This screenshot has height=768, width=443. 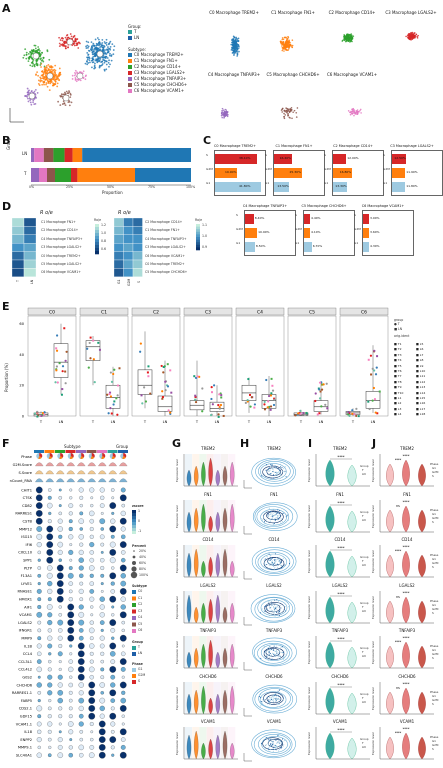 What do you see at coordinates (24, 247) in the screenshot?
I see `roe-heatmap-left` at bounding box center [24, 247].